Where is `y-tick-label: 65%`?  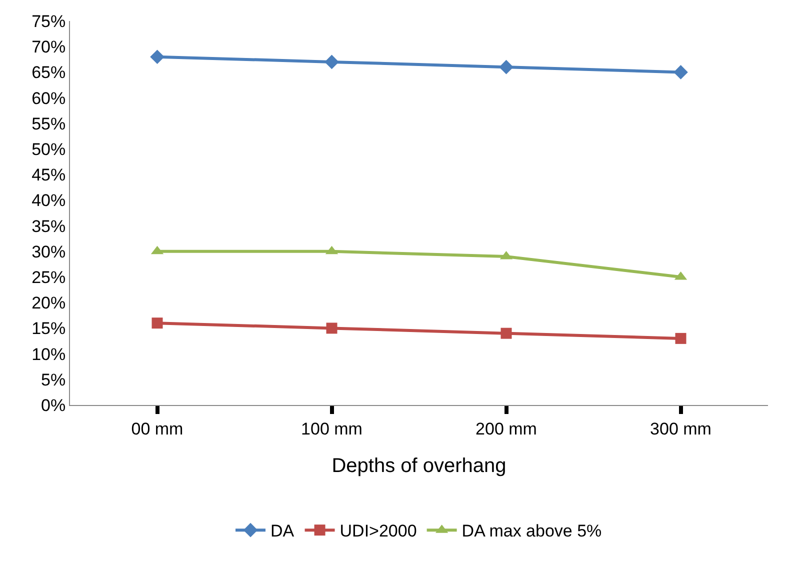 y-tick-label: 65% is located at coordinates (49, 72).